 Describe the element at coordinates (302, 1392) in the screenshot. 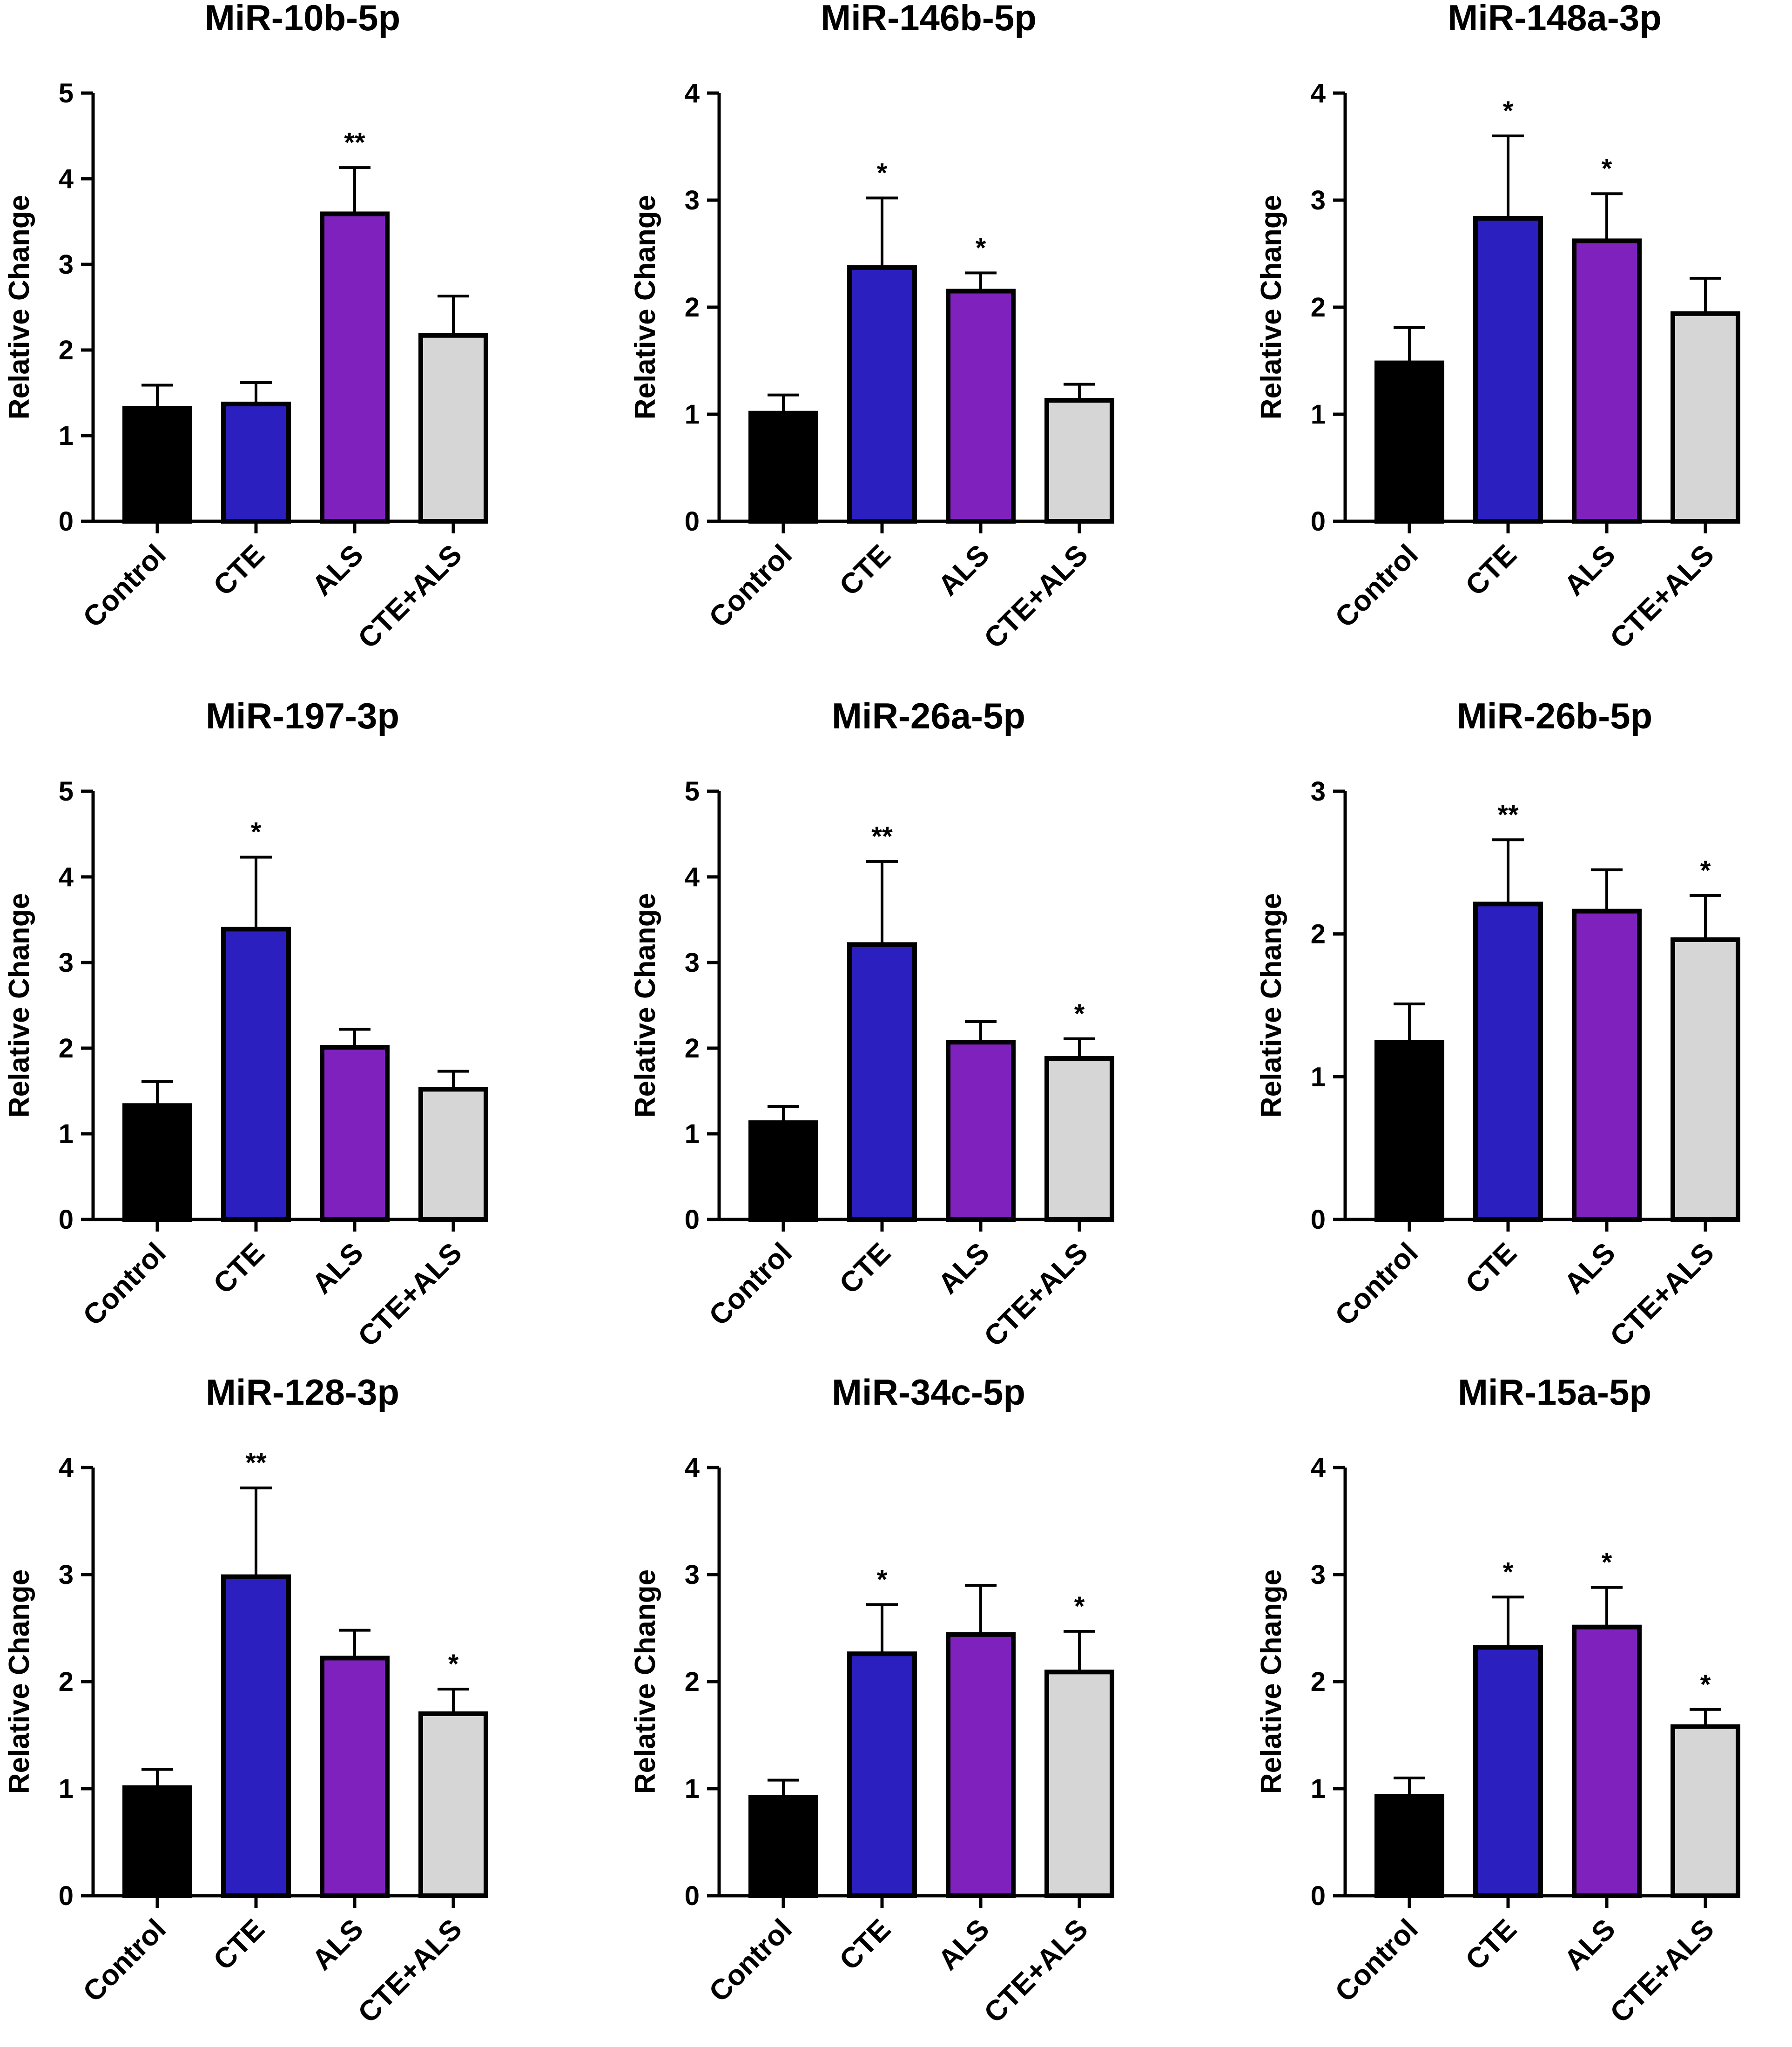

I see `chart-title: MiR-128-3p` at that location.